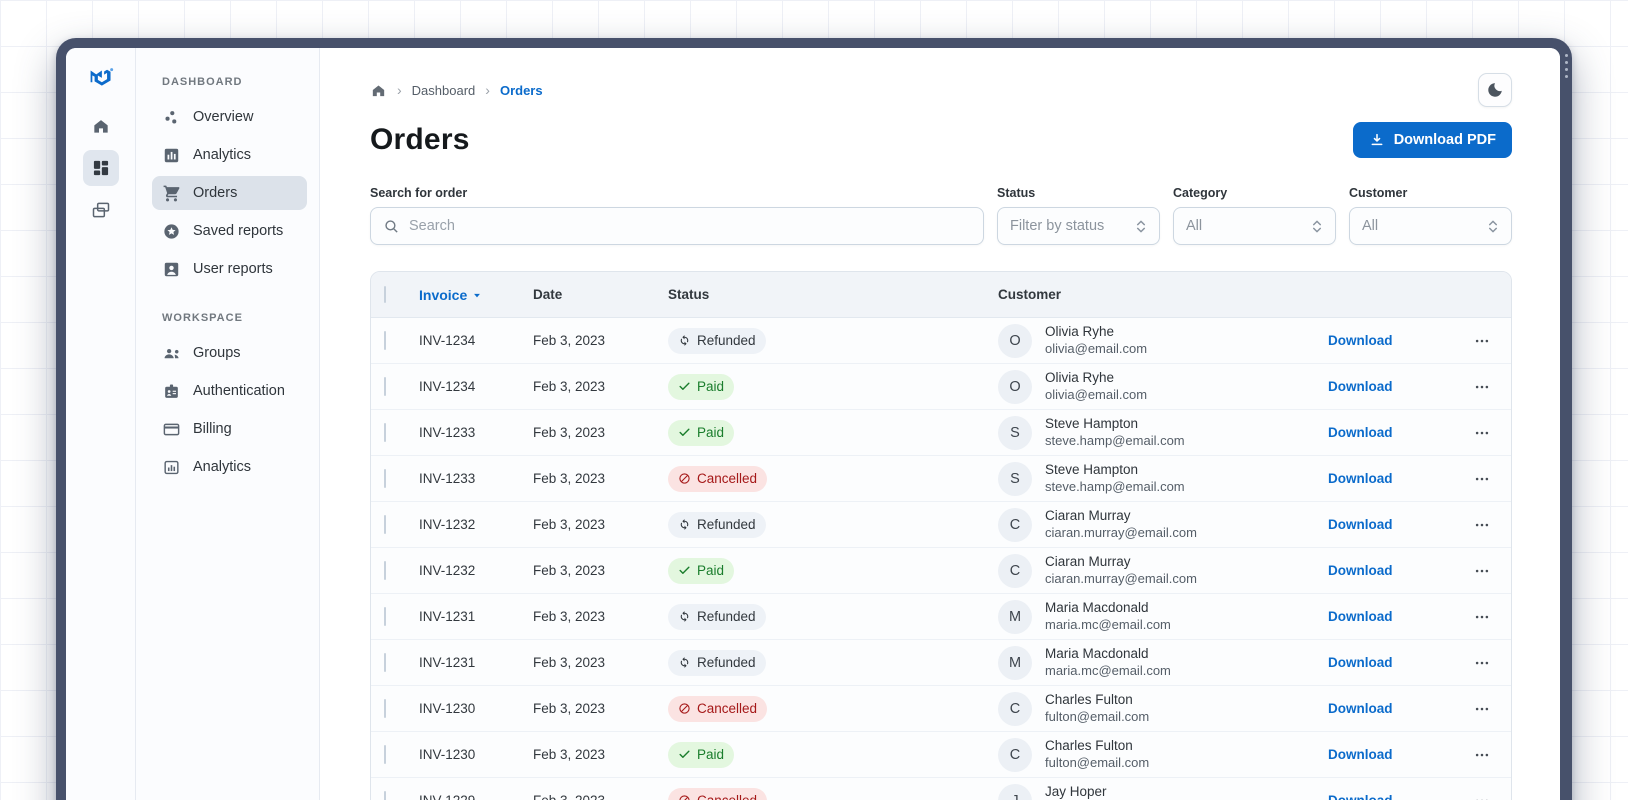 The height and width of the screenshot is (800, 1628). Describe the element at coordinates (229, 155) in the screenshot. I see `sidebar-item-analytics: Analytics` at that location.